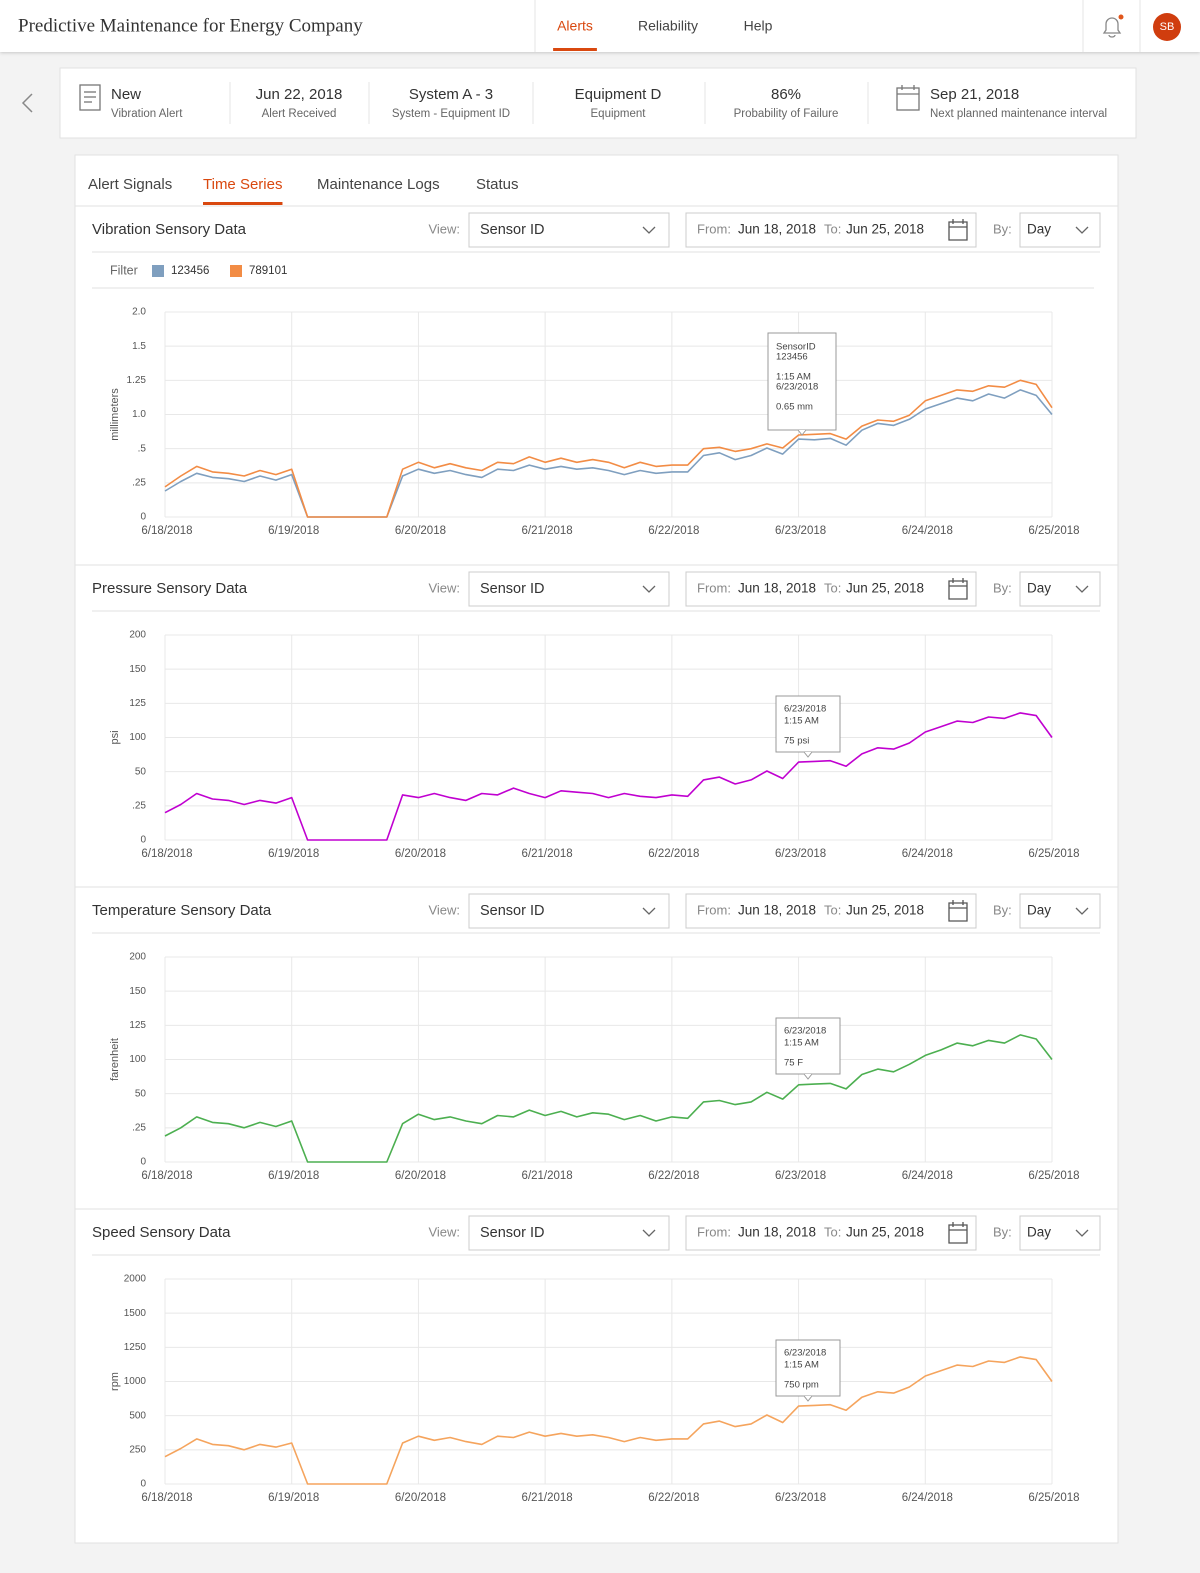 The height and width of the screenshot is (1573, 1200). I want to click on notifications, so click(1113, 26).